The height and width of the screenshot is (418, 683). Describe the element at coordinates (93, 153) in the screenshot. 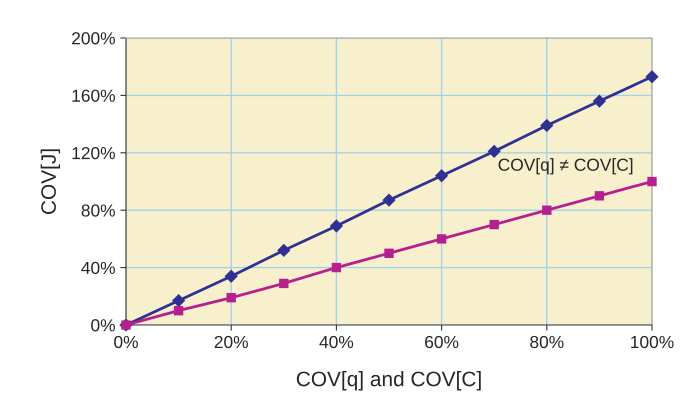

I see `y-tick-label: 120%` at that location.